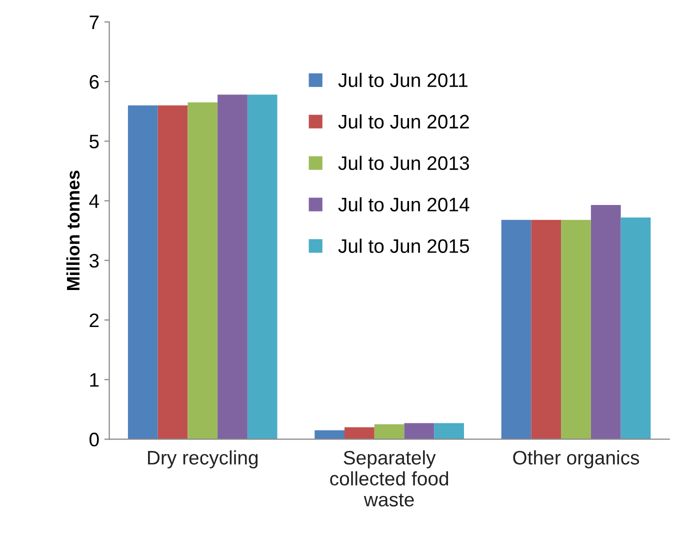  I want to click on y-axis-title: Million tonnes, so click(73, 230).